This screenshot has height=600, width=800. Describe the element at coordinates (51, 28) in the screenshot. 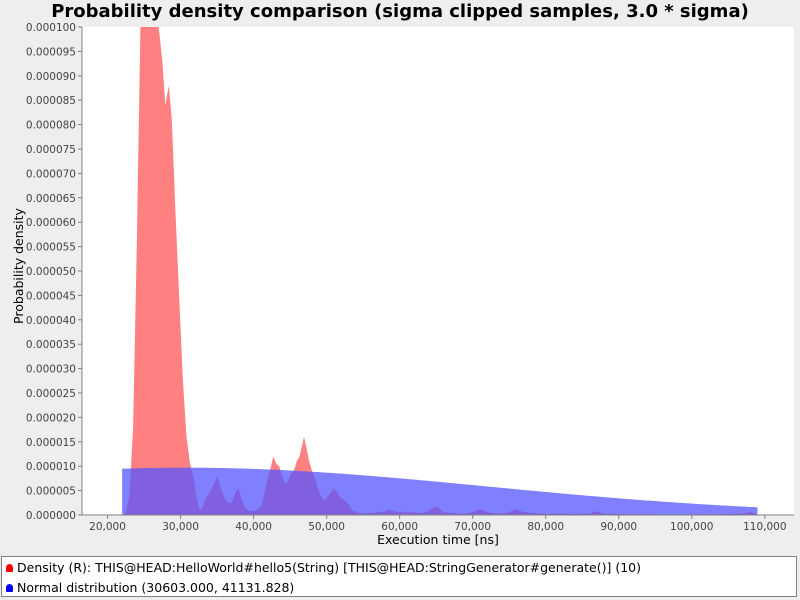

I see `y-tick-label: 0.000100` at that location.